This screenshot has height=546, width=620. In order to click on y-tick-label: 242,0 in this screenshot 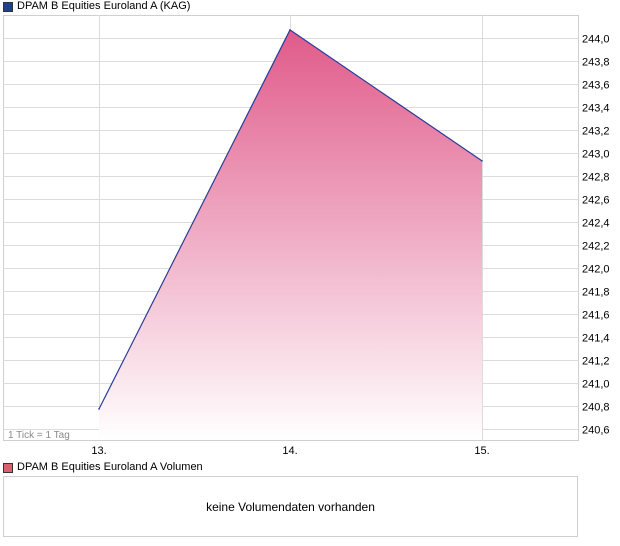, I will do `click(596, 270)`.